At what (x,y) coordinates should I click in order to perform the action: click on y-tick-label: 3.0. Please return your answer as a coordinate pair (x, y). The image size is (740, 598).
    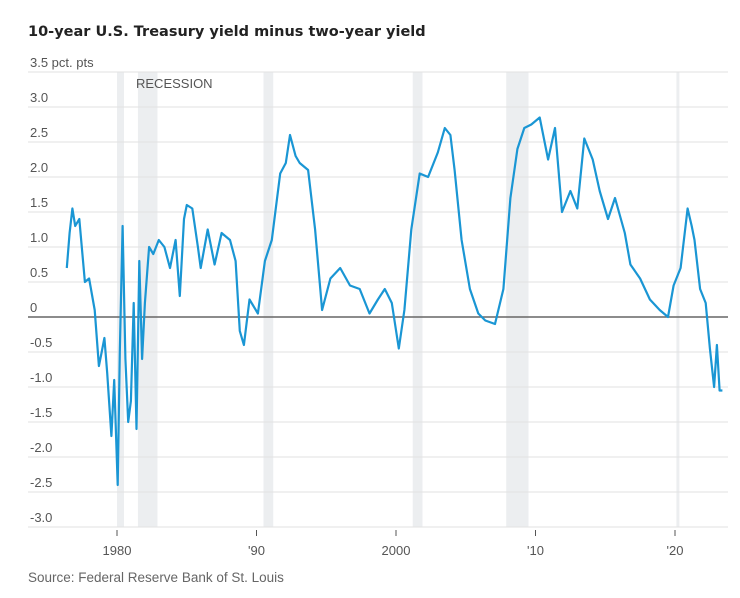
    Looking at the image, I should click on (39, 97).